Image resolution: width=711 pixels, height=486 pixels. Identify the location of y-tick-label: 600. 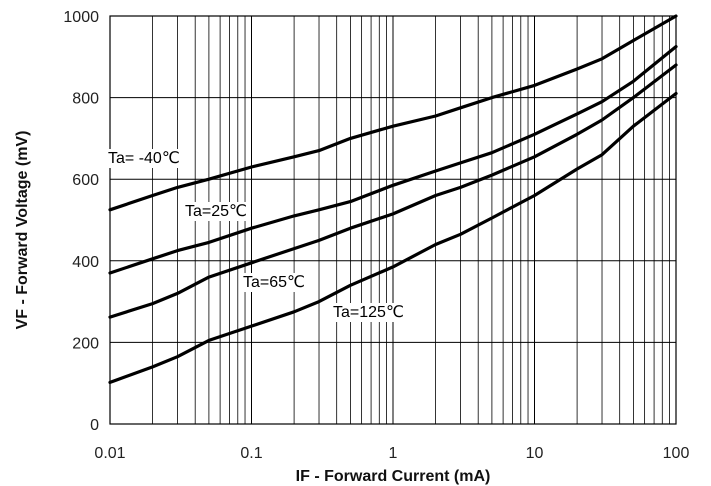
(85, 180).